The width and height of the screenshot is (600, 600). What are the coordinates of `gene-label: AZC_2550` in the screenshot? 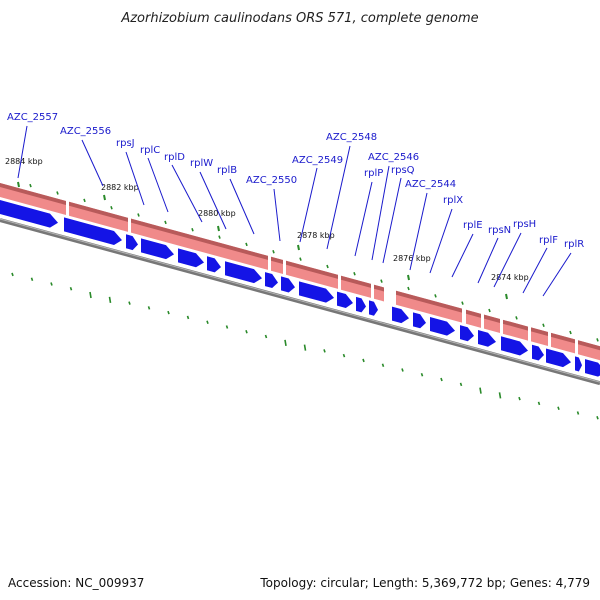 It's located at (271, 180).